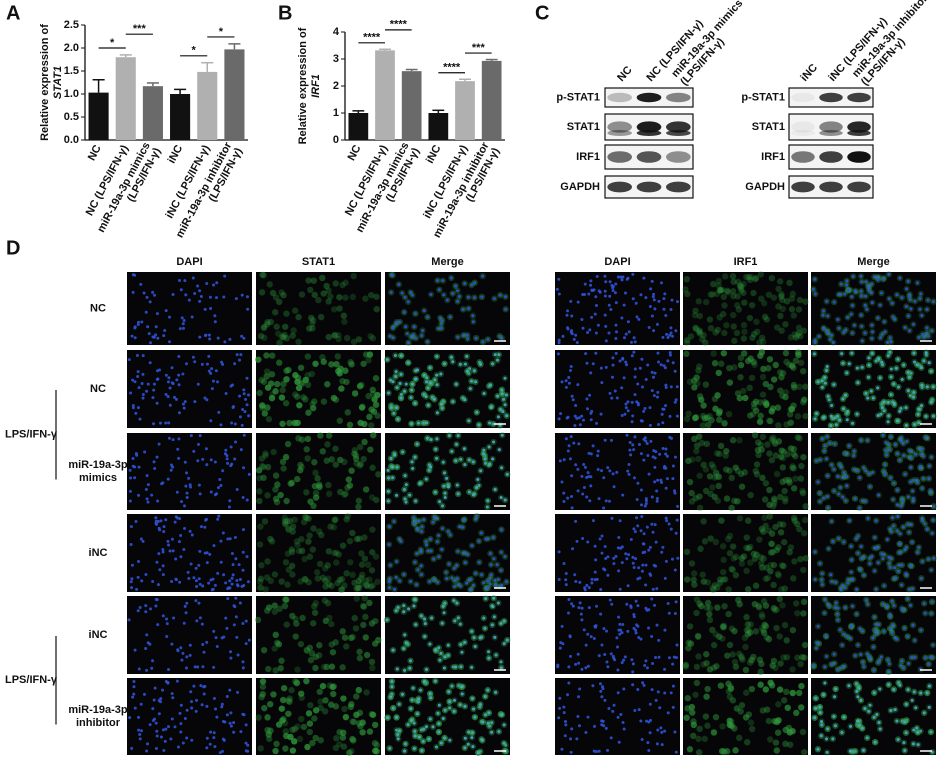 The width and height of the screenshot is (941, 759). I want to click on panel-letter: D, so click(13, 248).